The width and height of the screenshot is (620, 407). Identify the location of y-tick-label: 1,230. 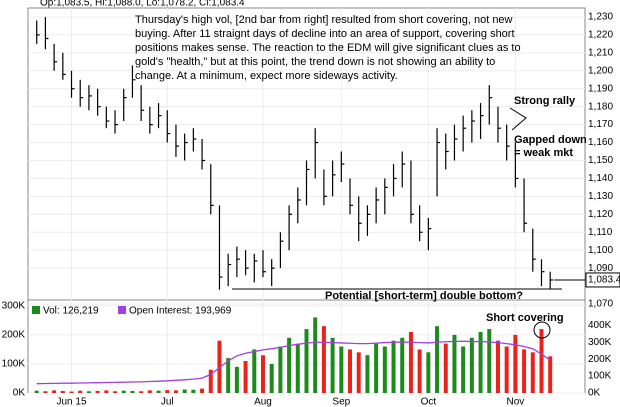
(600, 17).